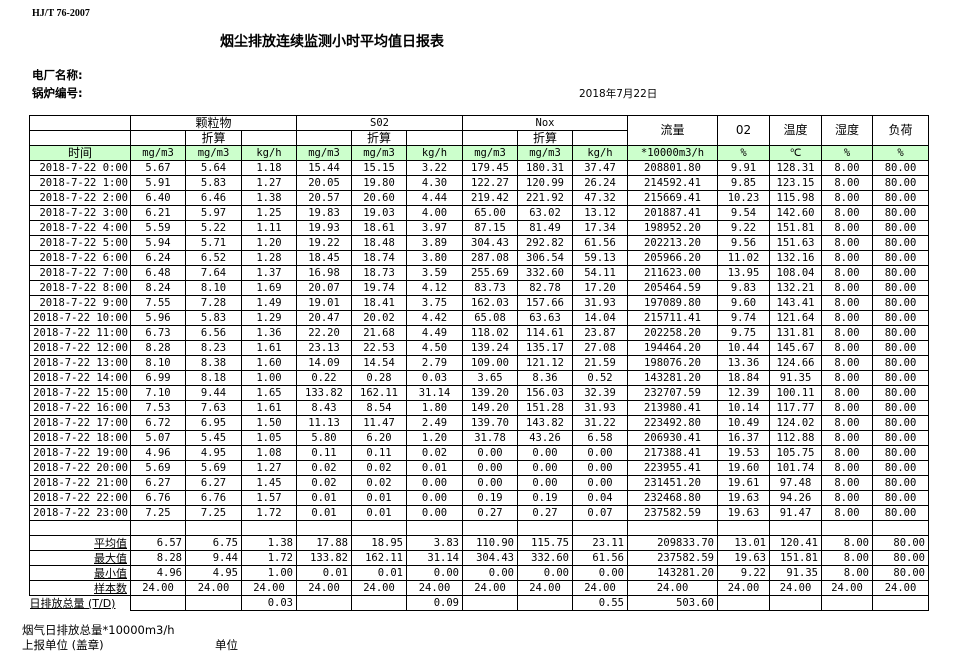 The width and height of the screenshot is (973, 654). What do you see at coordinates (434, 378) in the screenshot?
I see `value-cell: 0.03` at bounding box center [434, 378].